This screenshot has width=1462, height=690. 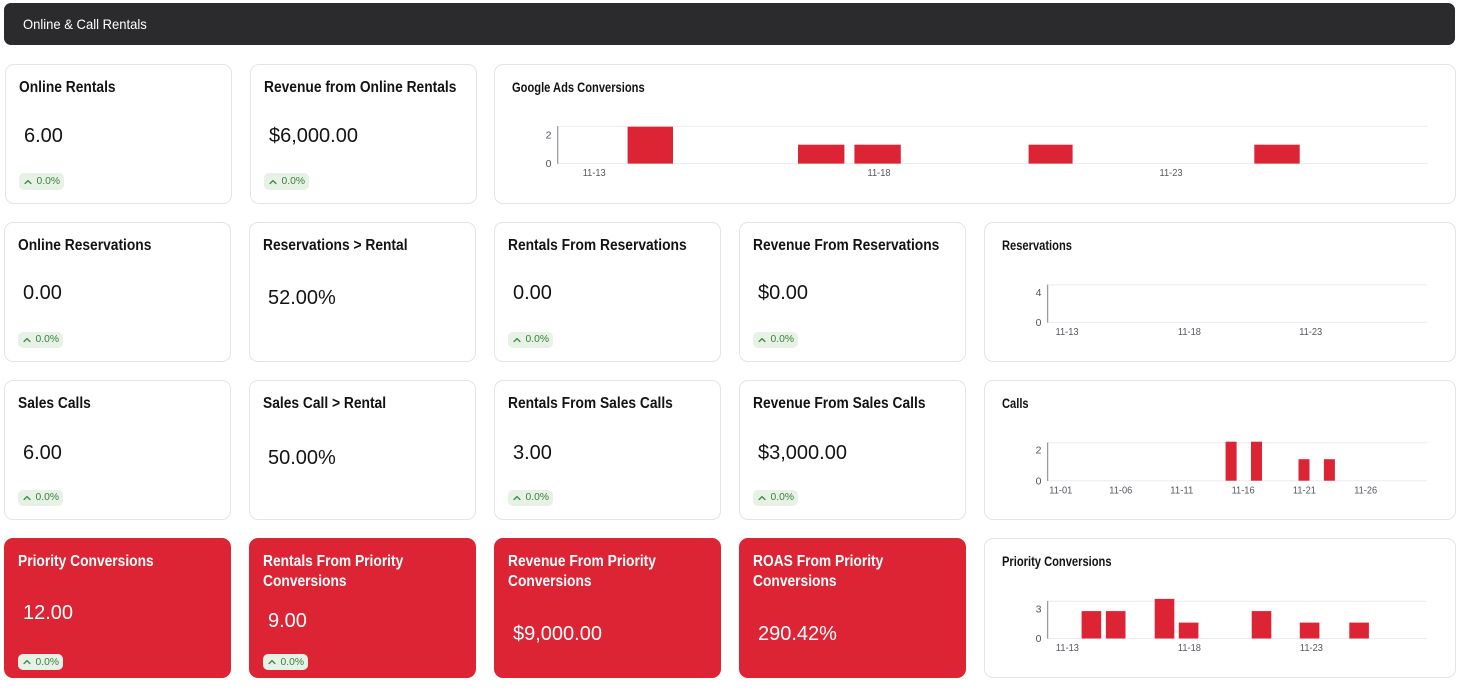 I want to click on svg-text: 11-11, so click(x=1181, y=490).